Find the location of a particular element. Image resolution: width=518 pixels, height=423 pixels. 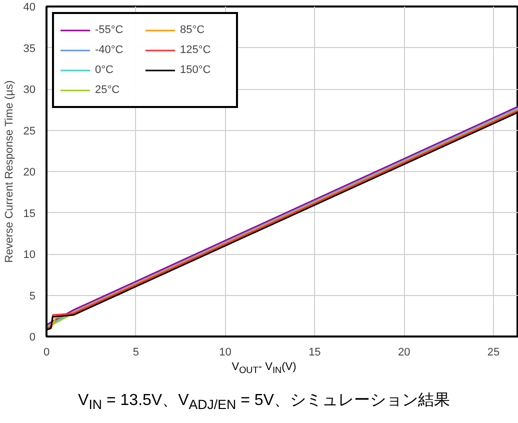

x-tick-label: 25 is located at coordinates (493, 352).